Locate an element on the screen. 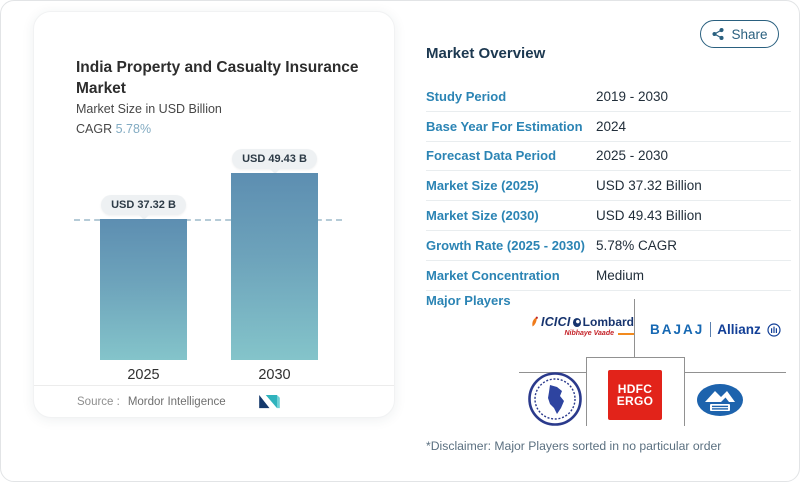  tagline-rule is located at coordinates (626, 333).